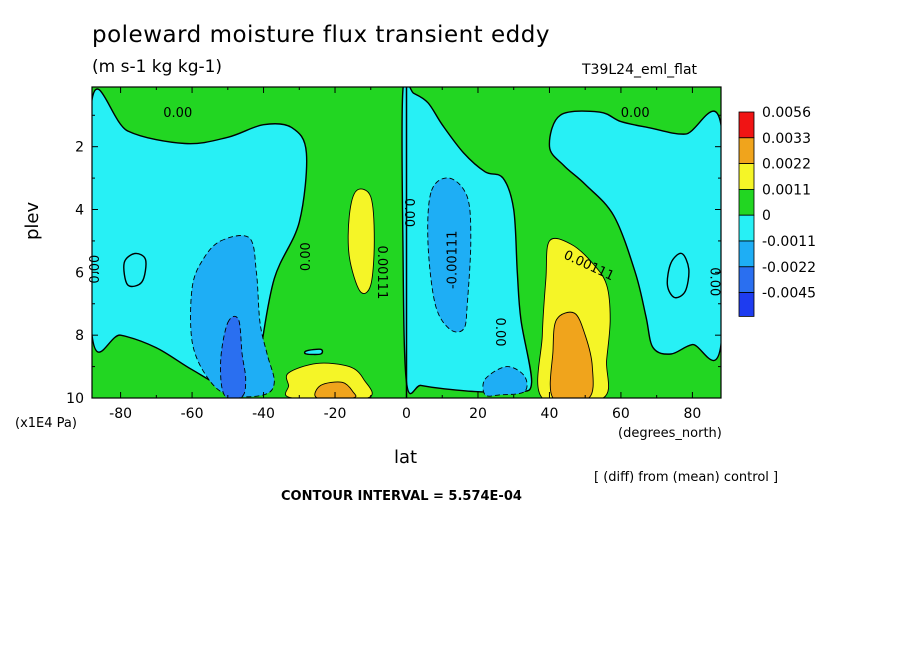 The height and width of the screenshot is (654, 904). I want to click on y-axis-unit: (x1E4 Pa), so click(46, 423).